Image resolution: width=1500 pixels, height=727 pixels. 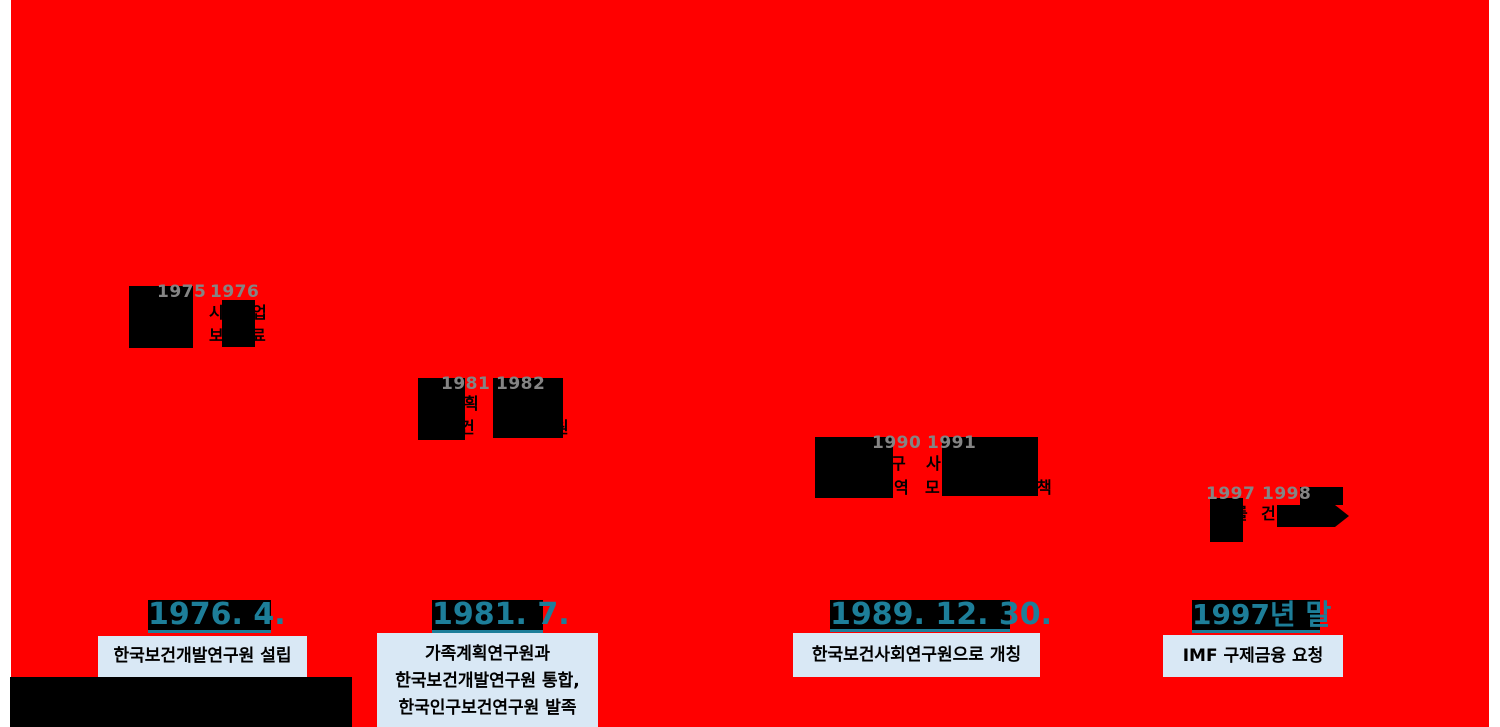 I want to click on text-fragment: 책, so click(x=1044, y=487).